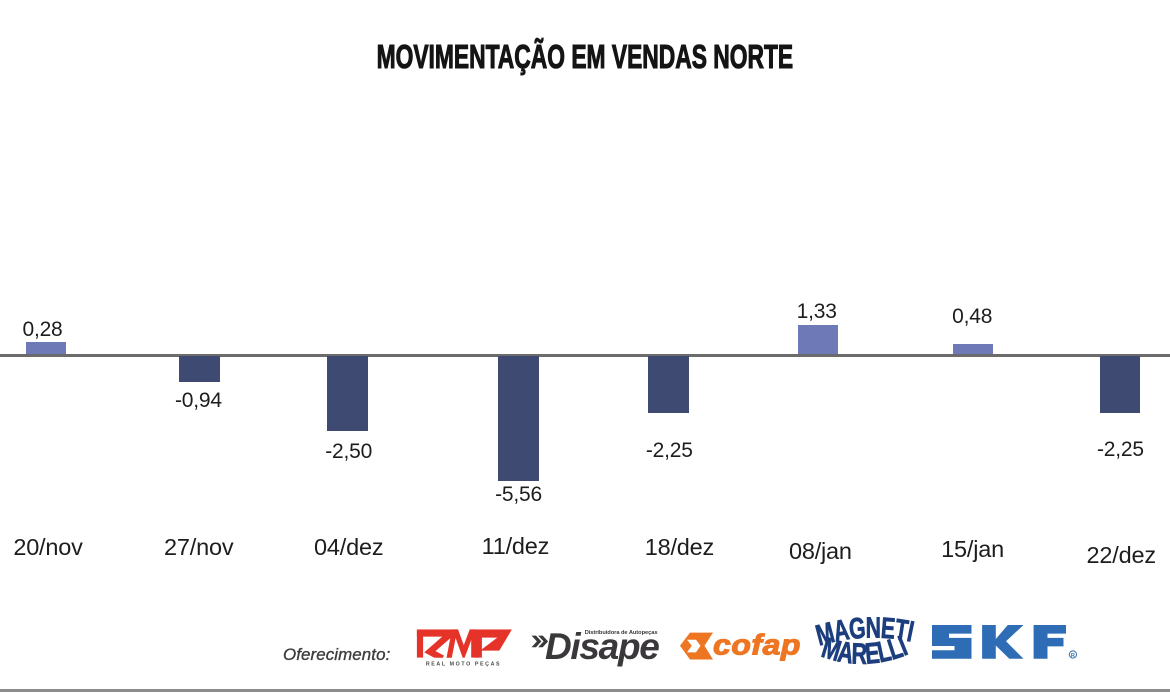 The height and width of the screenshot is (694, 1170). I want to click on svg-text: R, so click(1073, 656).